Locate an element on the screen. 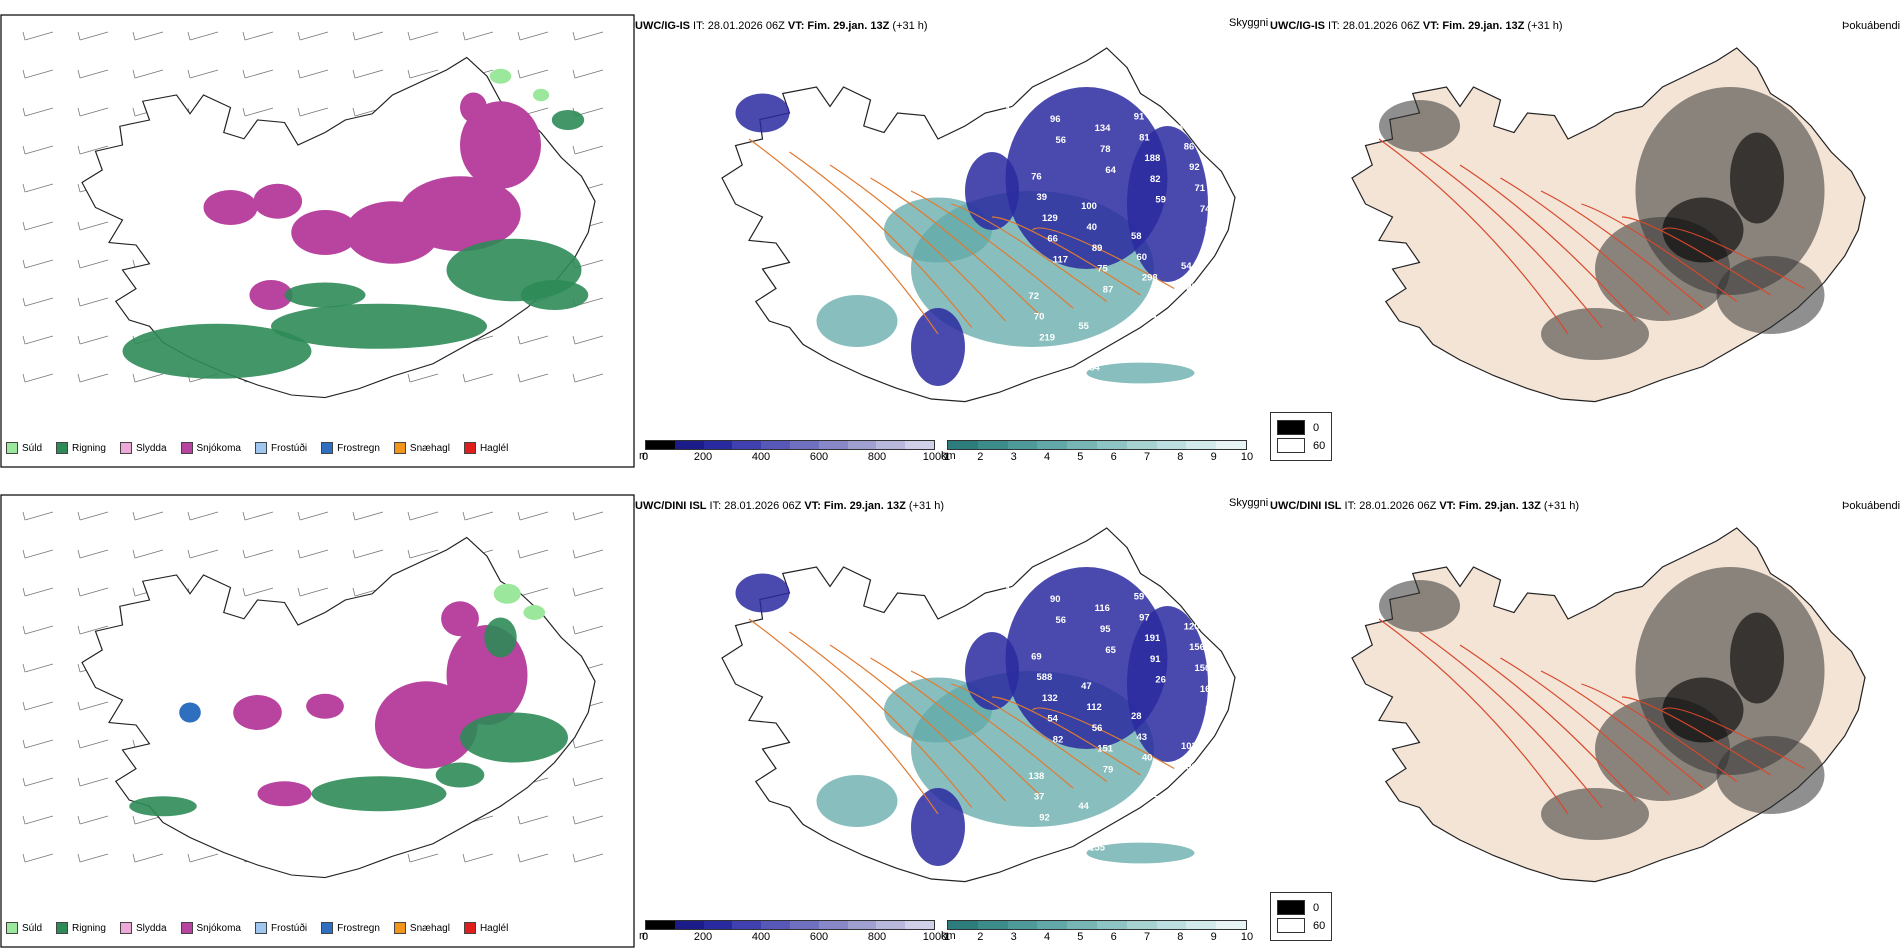 The width and height of the screenshot is (1900, 950). visibility-value-label: 123 is located at coordinates (1053, 358).